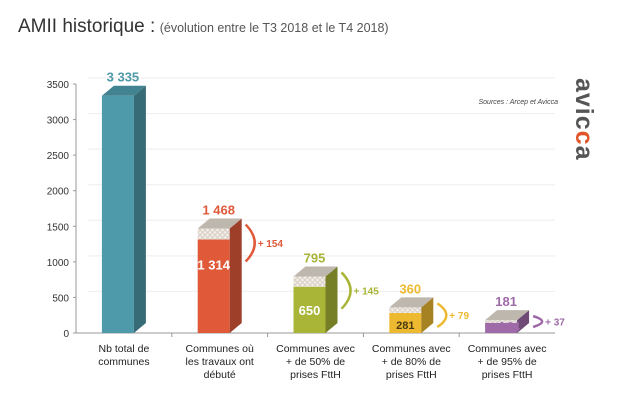  What do you see at coordinates (58, 227) in the screenshot?
I see `y-tick-label: 1500` at bounding box center [58, 227].